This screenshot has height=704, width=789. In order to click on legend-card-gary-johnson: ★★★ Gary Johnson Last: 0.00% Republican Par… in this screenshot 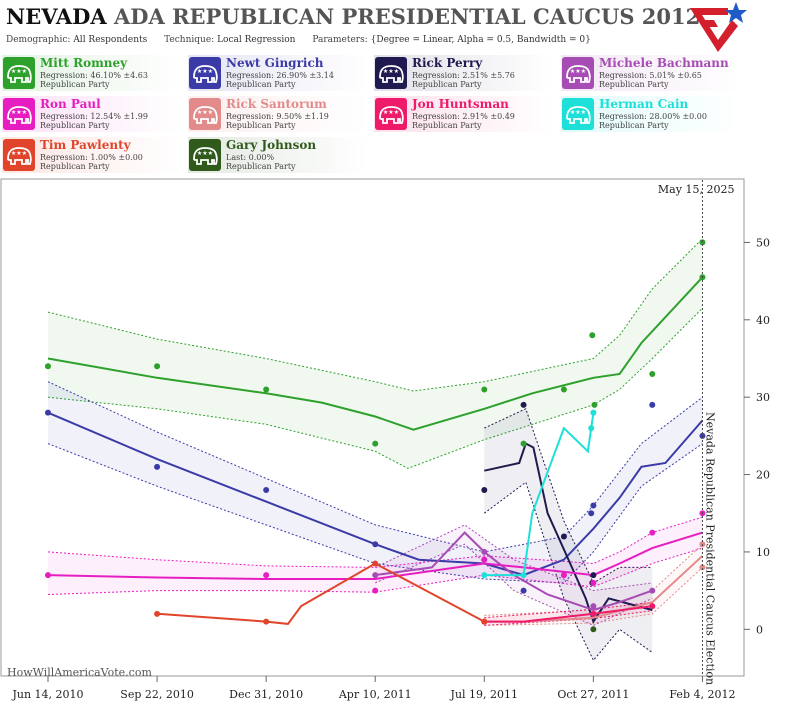, I will do `click(278, 155)`.